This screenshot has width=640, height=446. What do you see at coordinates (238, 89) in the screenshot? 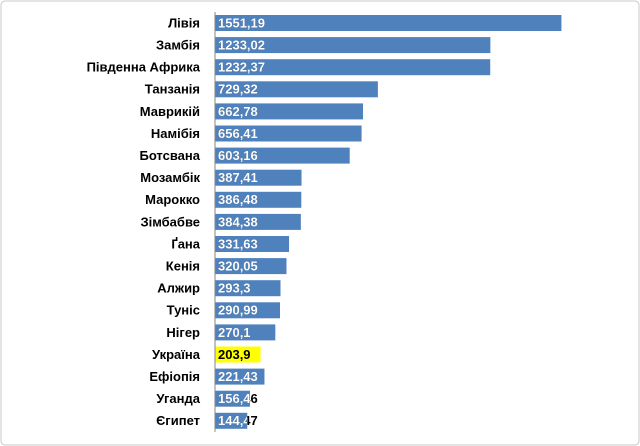
I see `value-label: 729,32` at bounding box center [238, 89].